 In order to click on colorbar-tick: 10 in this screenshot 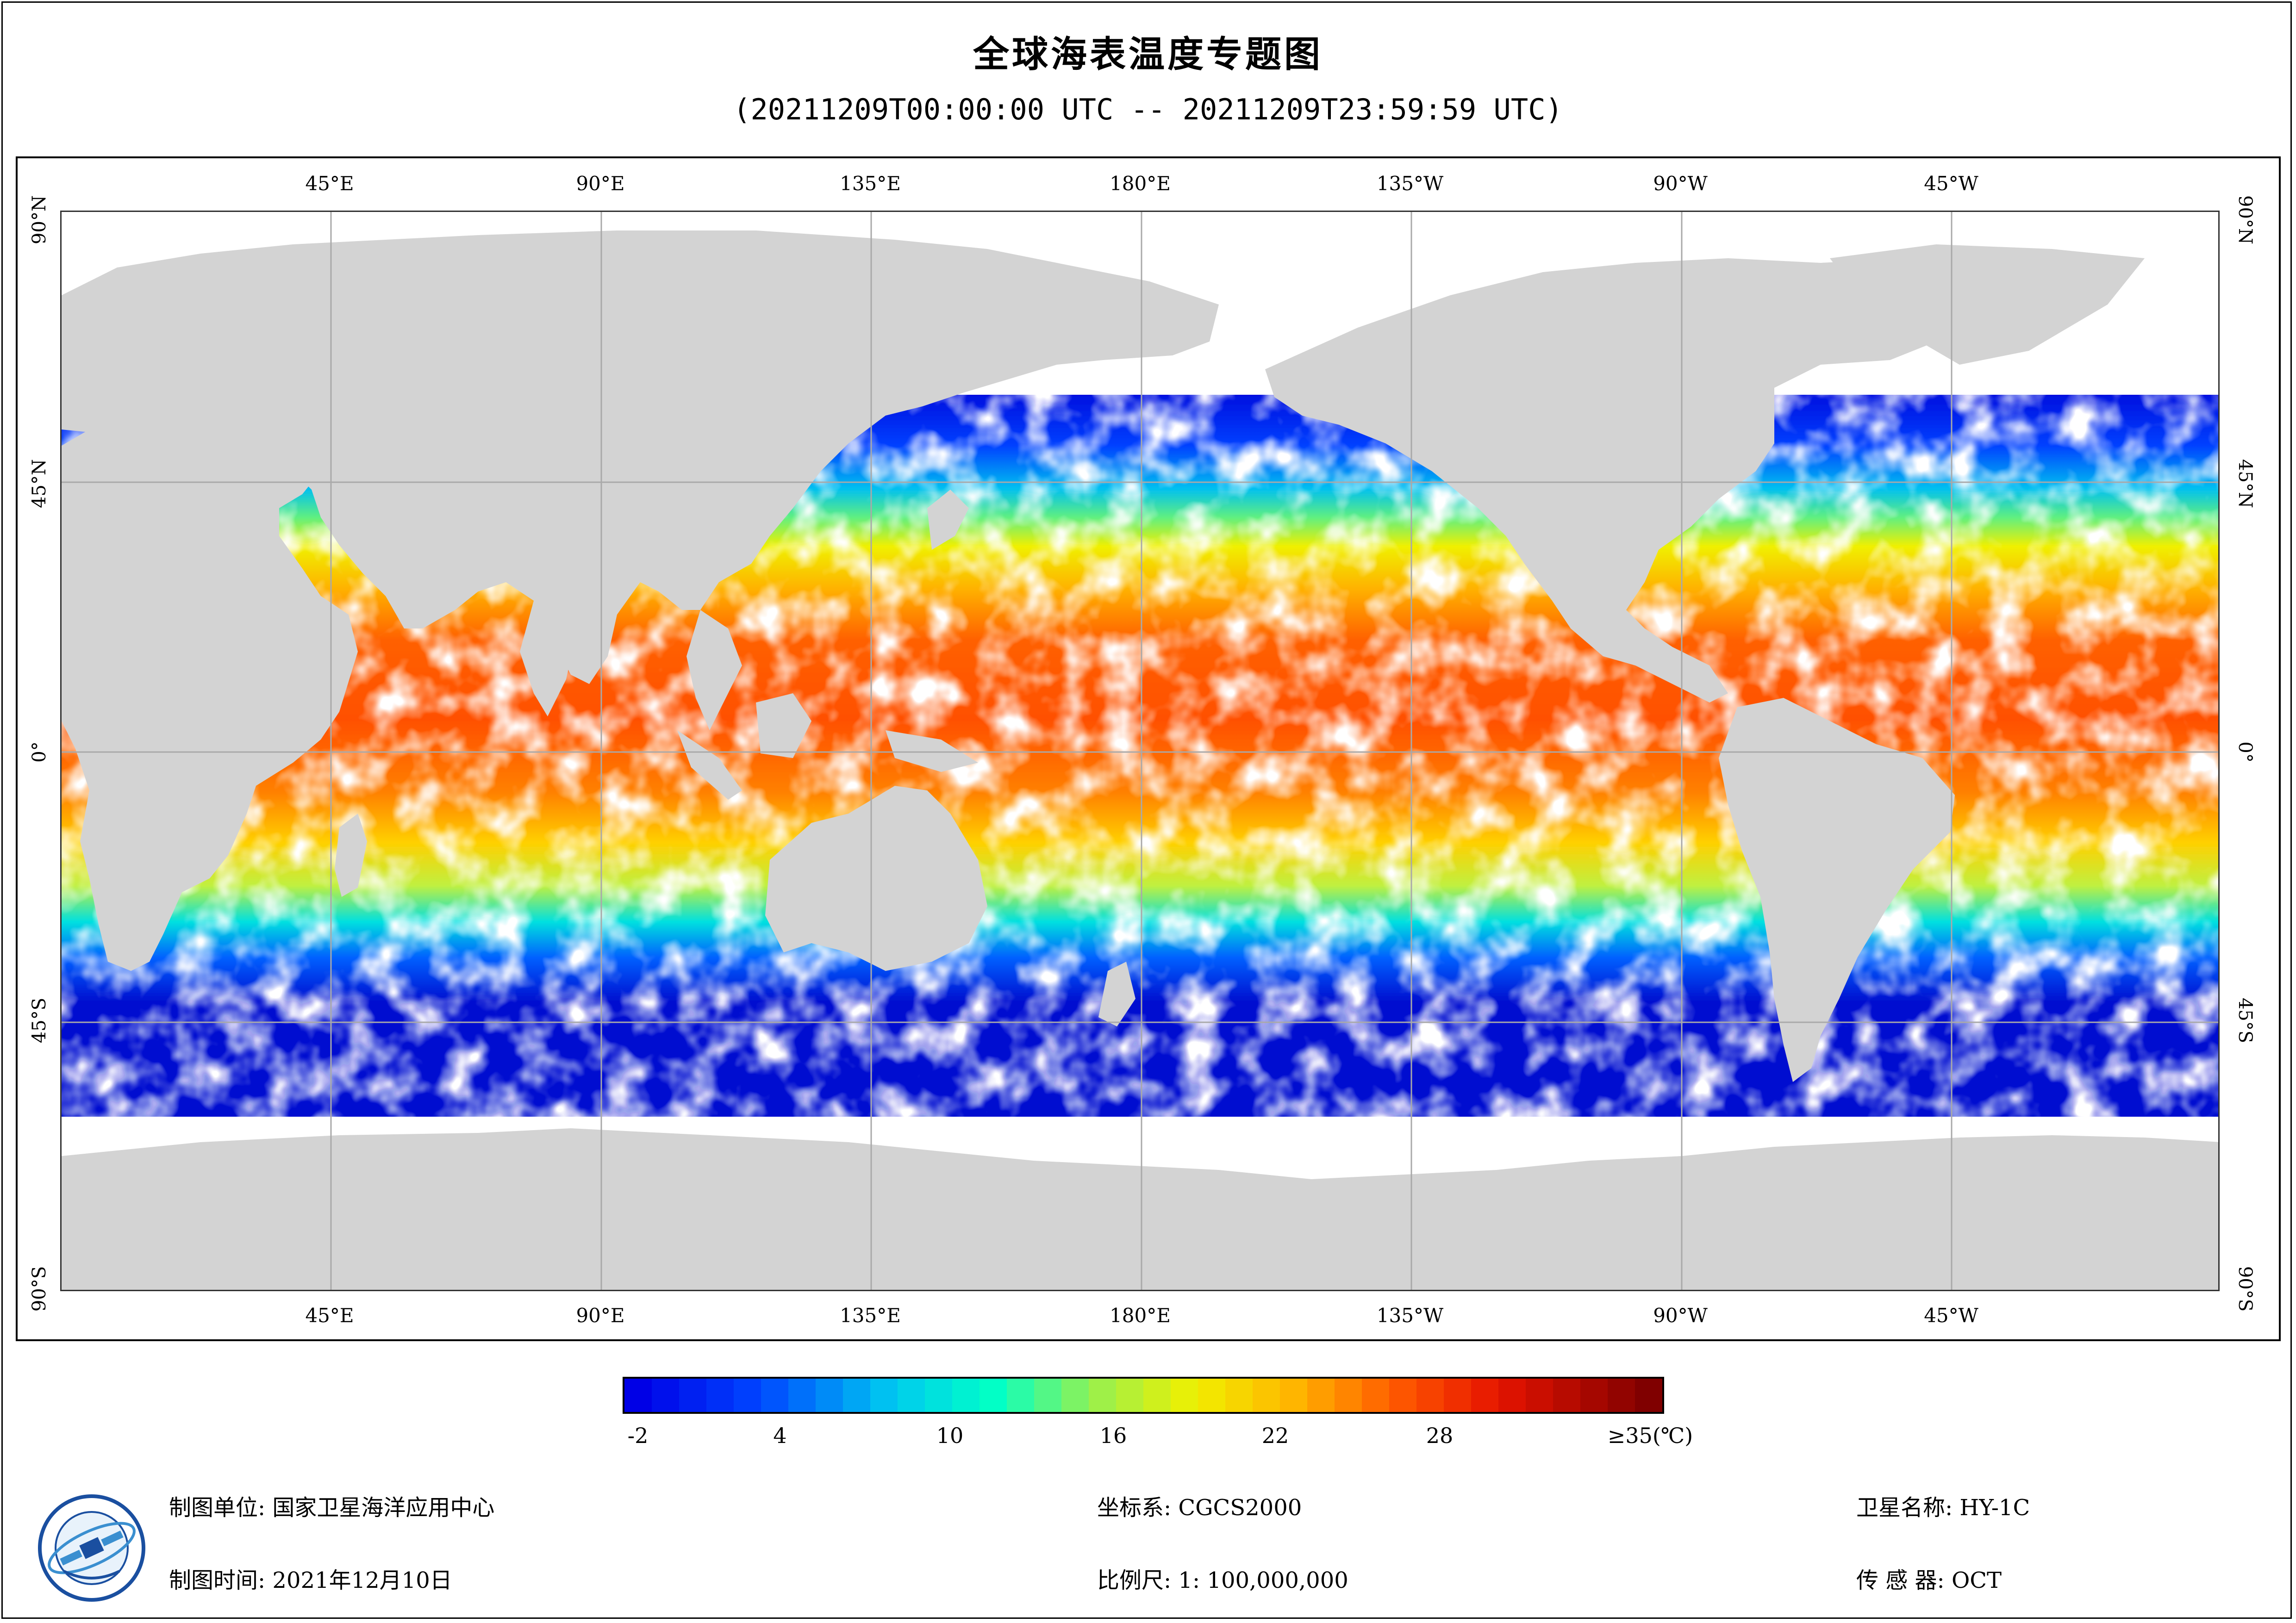, I will do `click(950, 1435)`.